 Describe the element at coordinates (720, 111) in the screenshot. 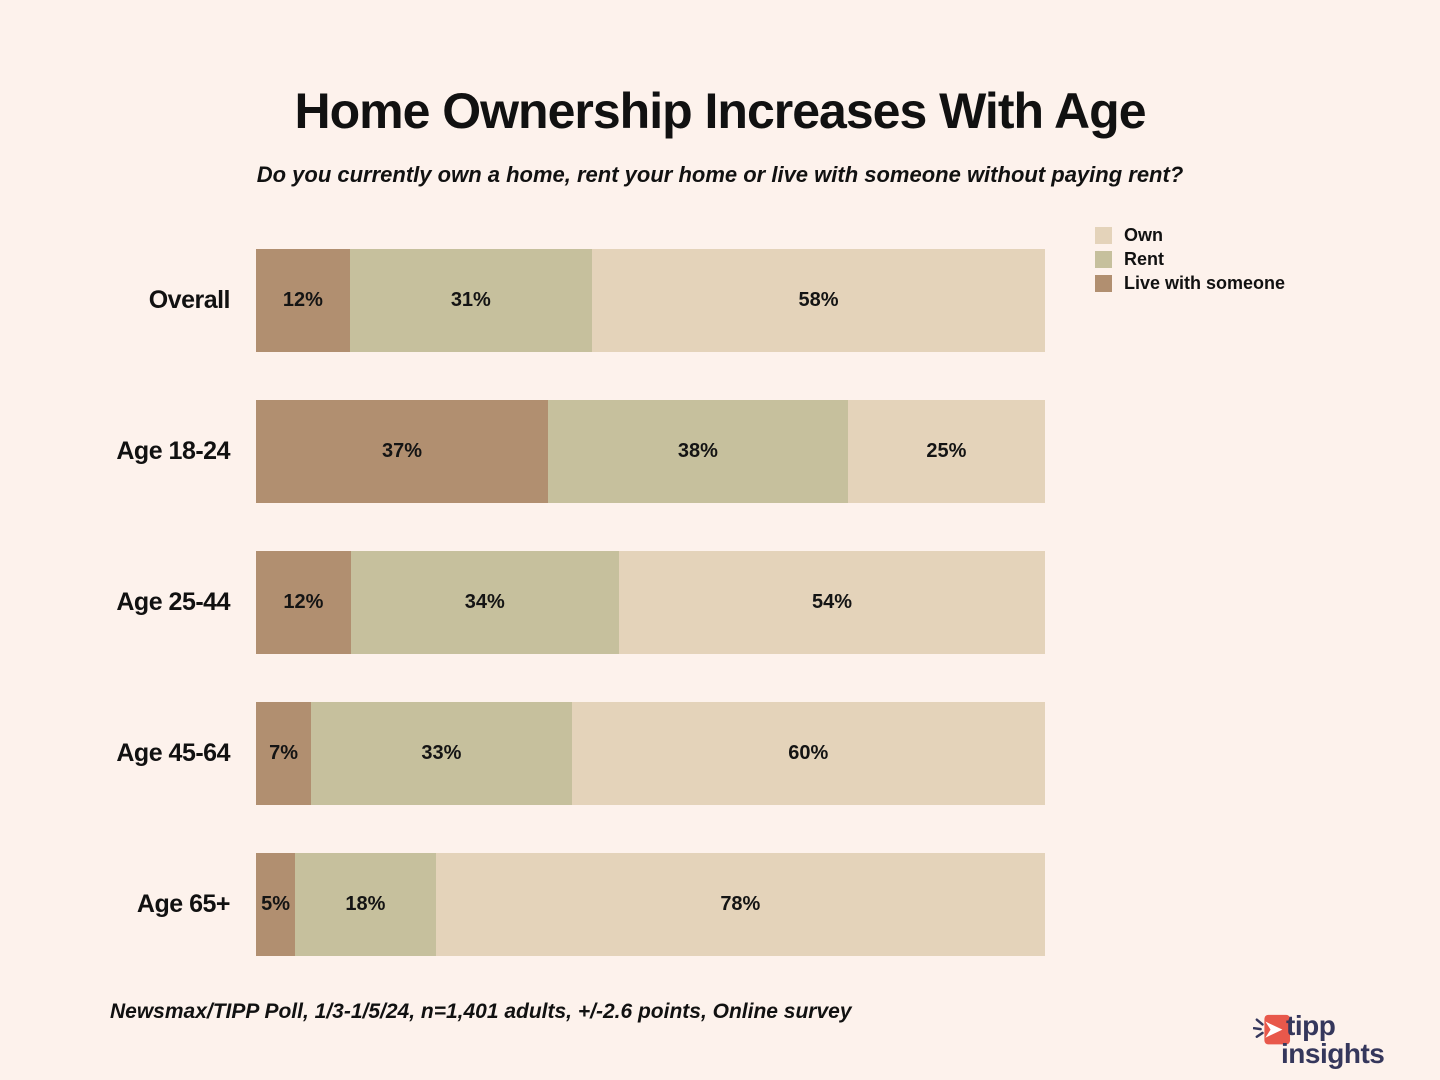

I see `chart-title: Home Ownership Increases With Age` at that location.